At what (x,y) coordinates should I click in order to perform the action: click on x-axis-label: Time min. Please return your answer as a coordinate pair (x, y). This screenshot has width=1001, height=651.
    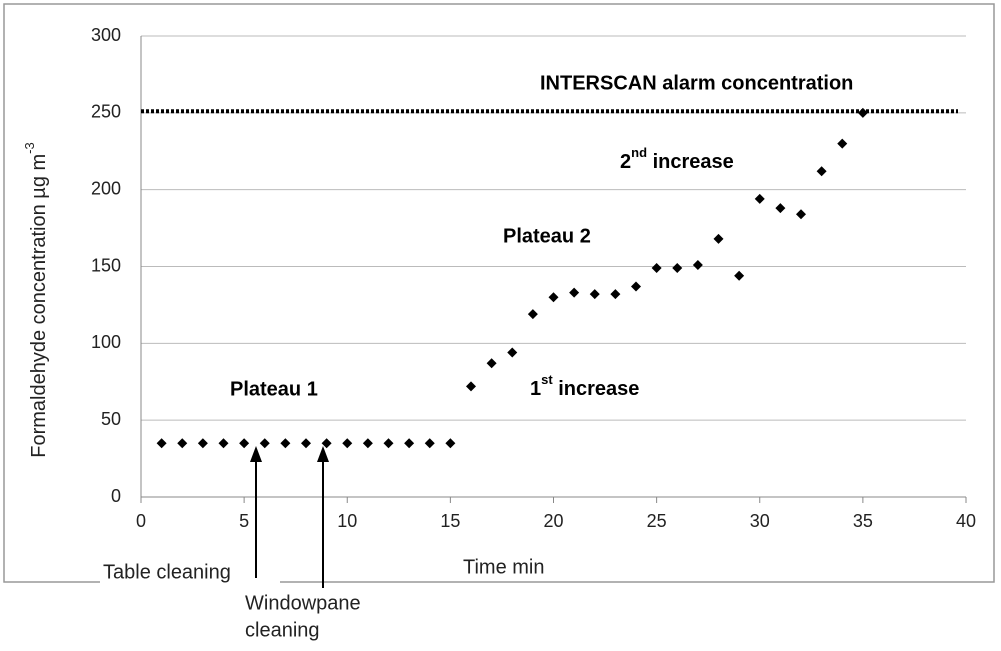
    Looking at the image, I should click on (503, 567).